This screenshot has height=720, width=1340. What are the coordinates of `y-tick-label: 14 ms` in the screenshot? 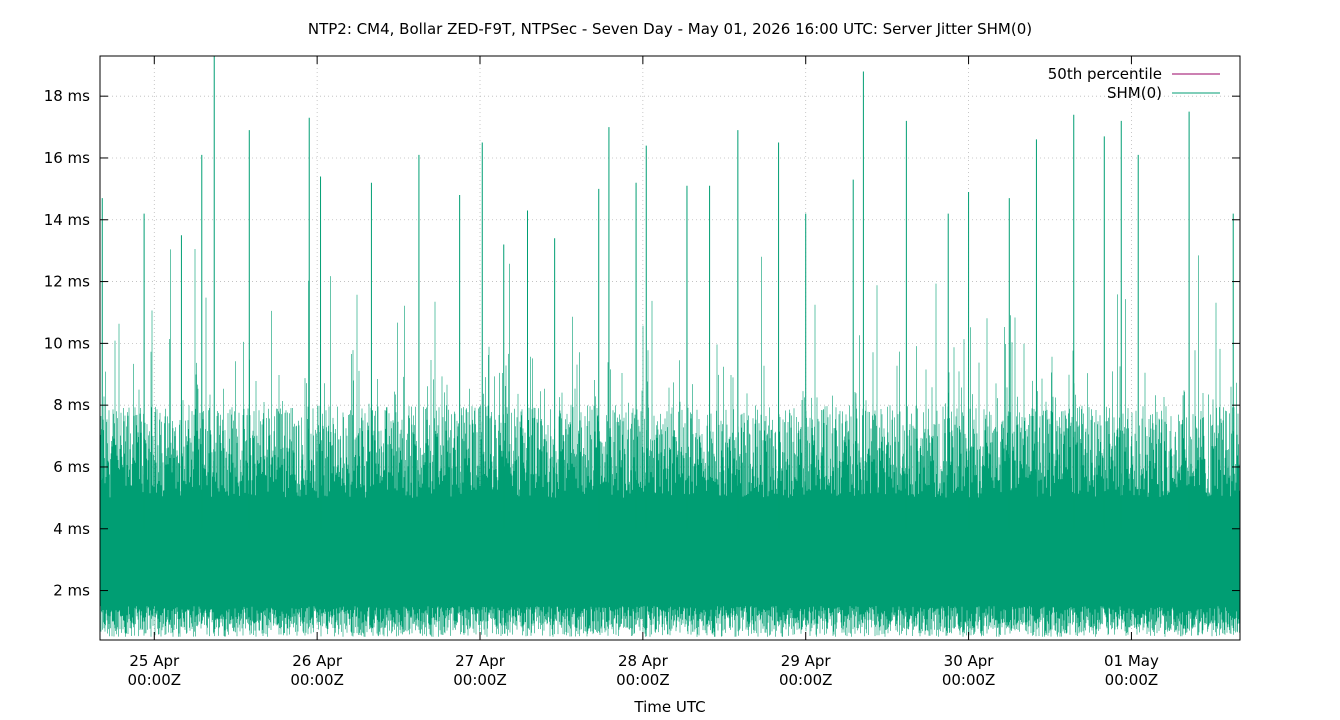 It's located at (67, 220).